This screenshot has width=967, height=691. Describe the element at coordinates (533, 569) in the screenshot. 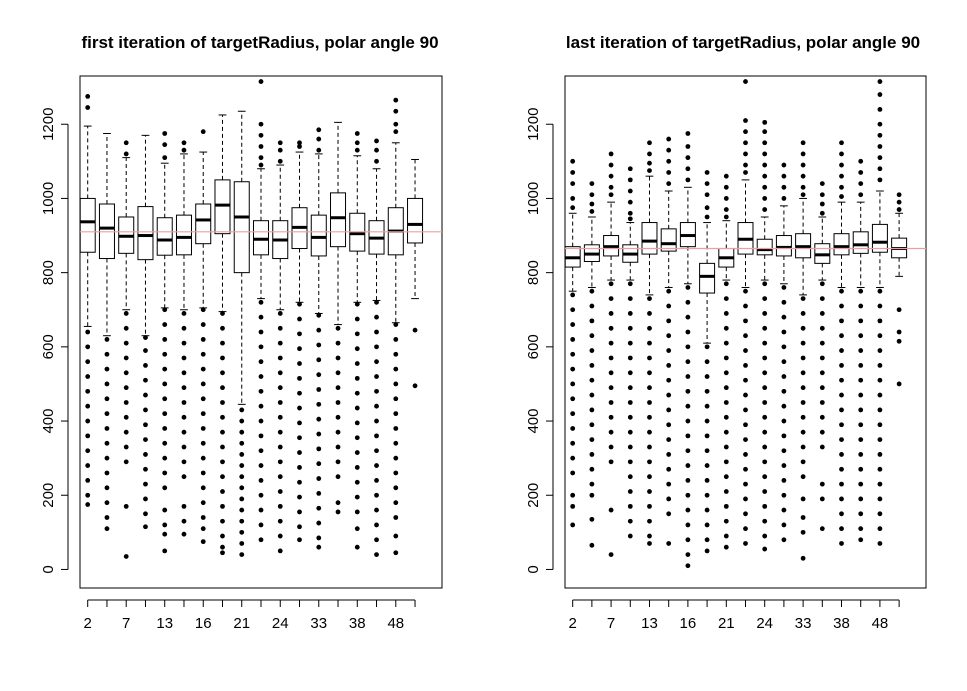

I see `y-tick-label: 0` at that location.